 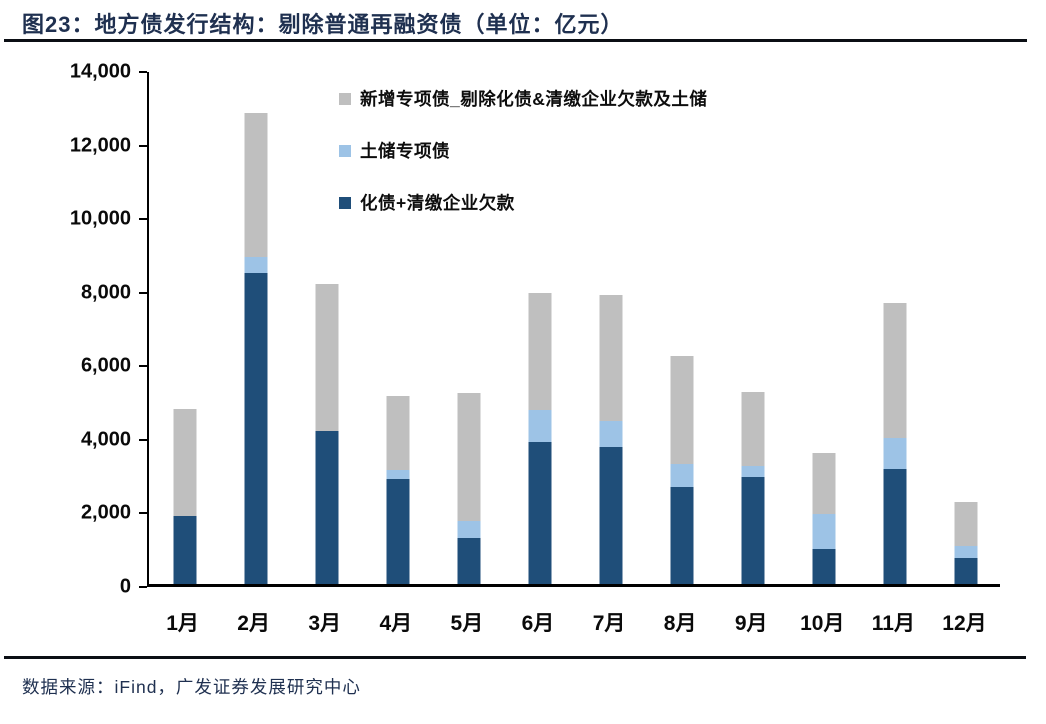 I want to click on y-tick-label: 8,000, so click(x=105, y=292).